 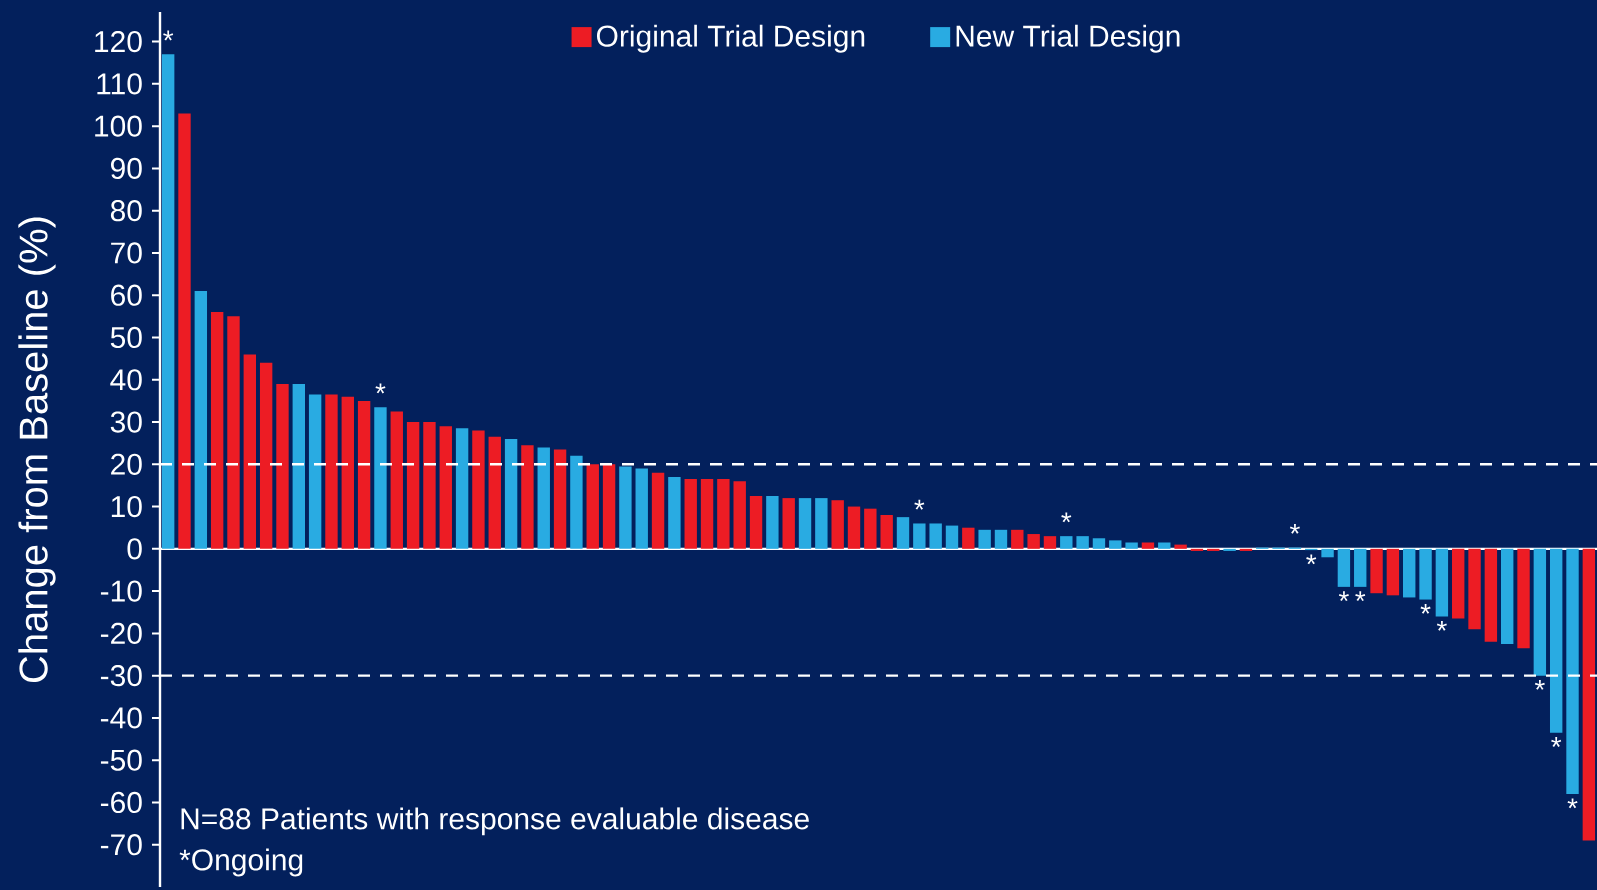 I want to click on y-tick-label: 30, so click(x=126, y=422).